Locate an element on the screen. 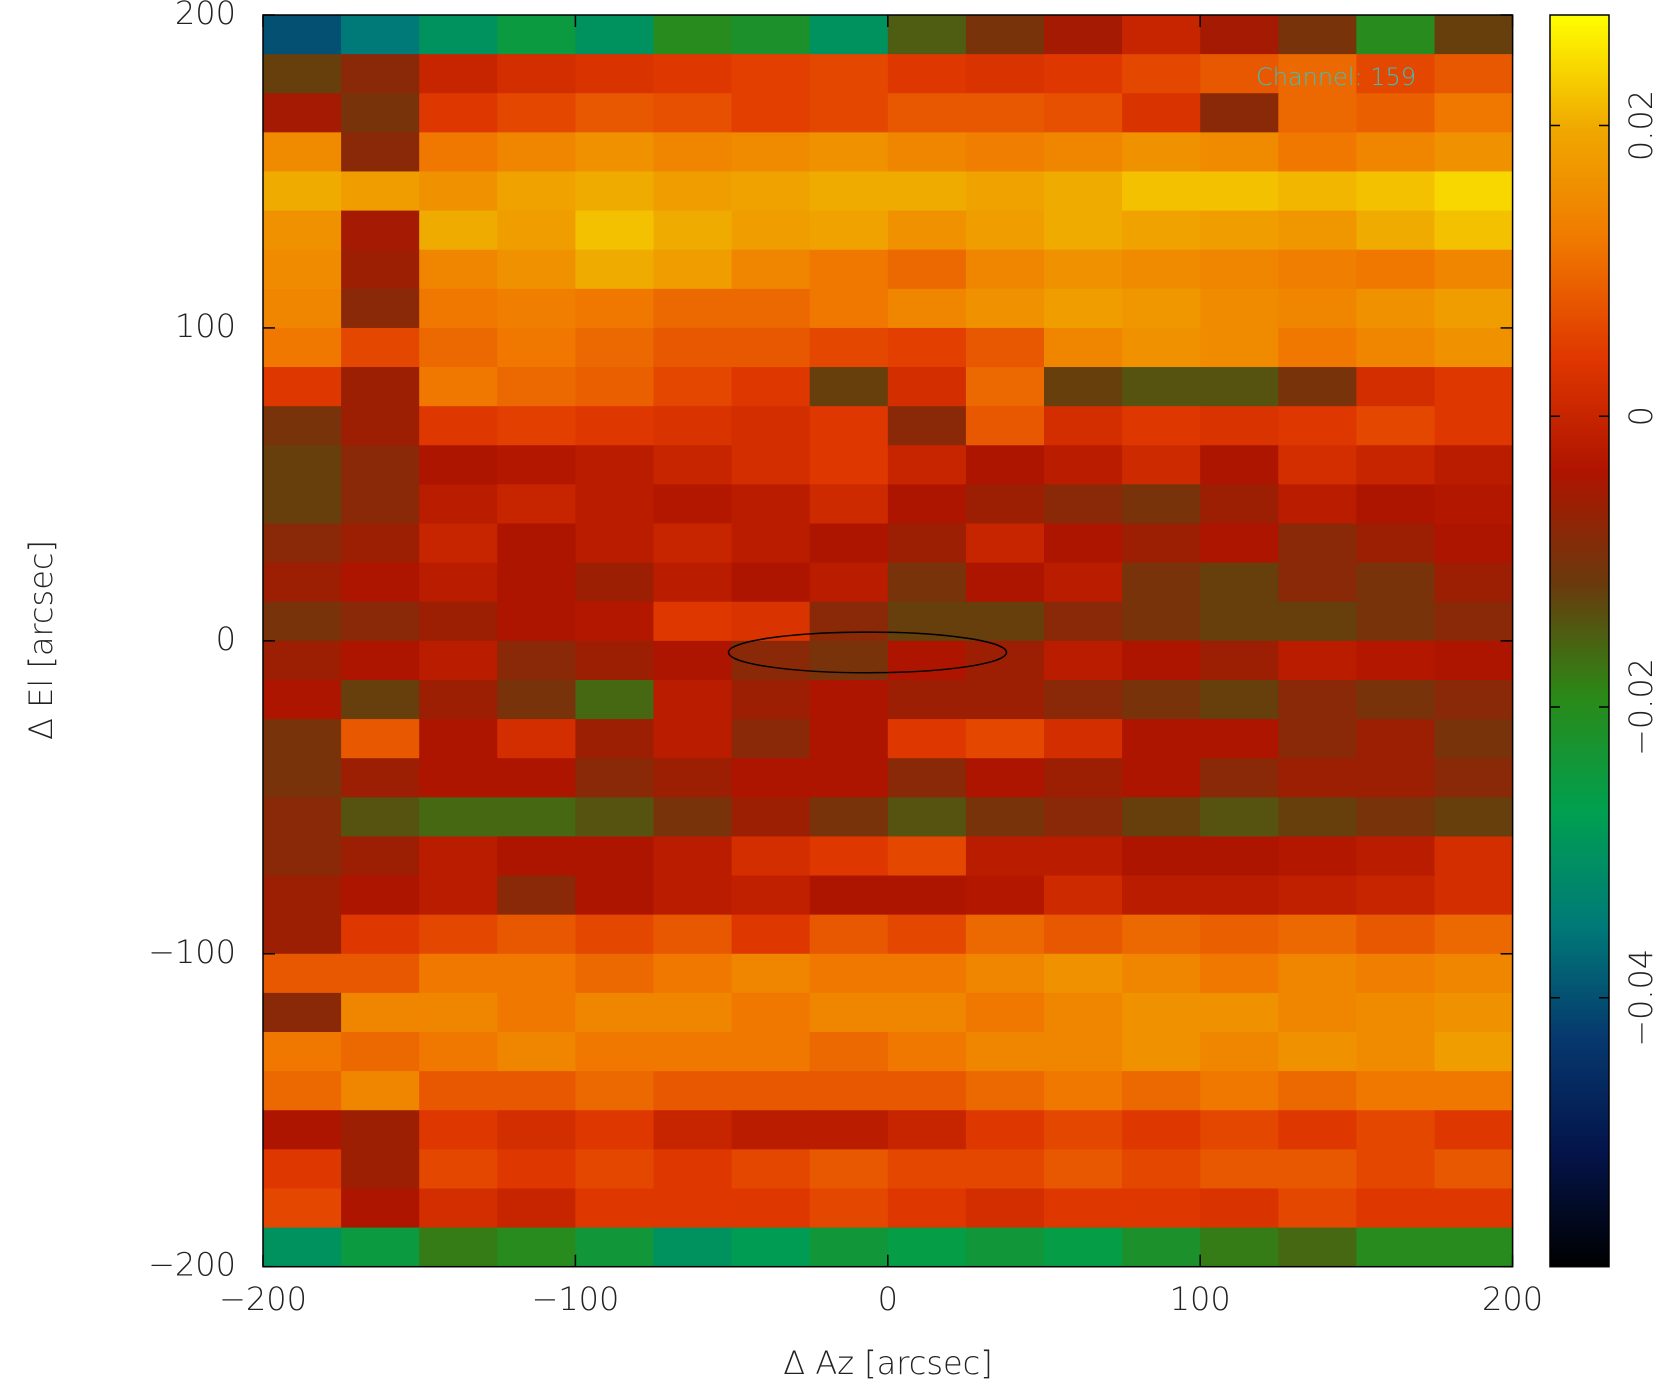 The image size is (1669, 1389). x-tick-label: 200 is located at coordinates (1512, 1299).